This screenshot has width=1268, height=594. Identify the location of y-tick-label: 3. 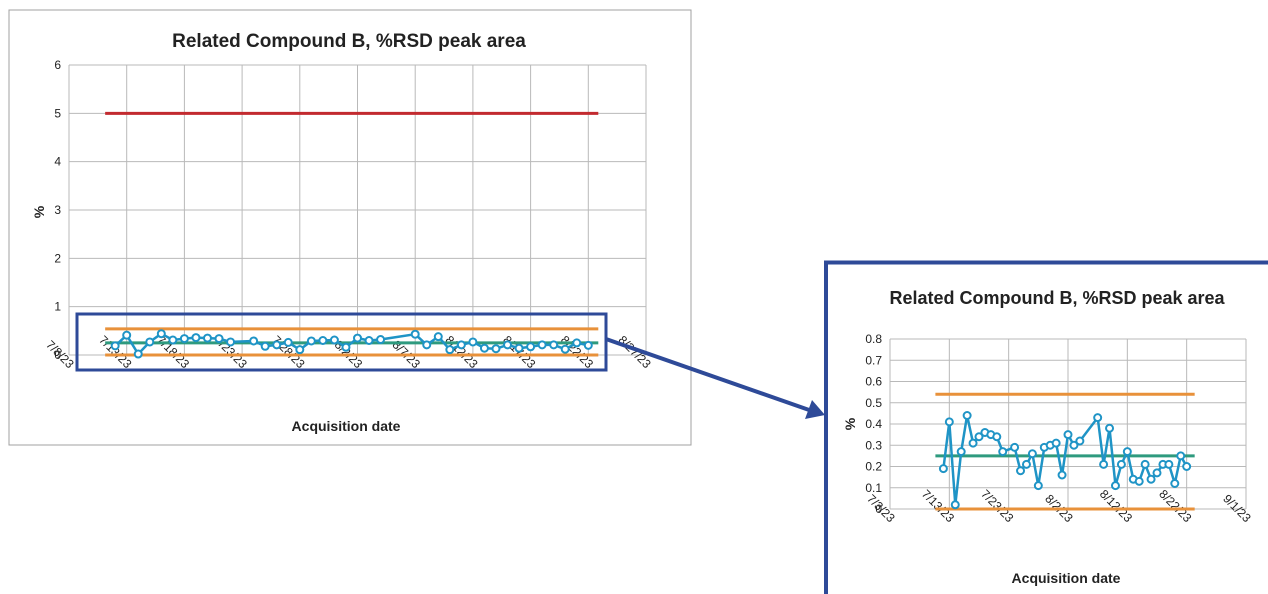
(57, 210).